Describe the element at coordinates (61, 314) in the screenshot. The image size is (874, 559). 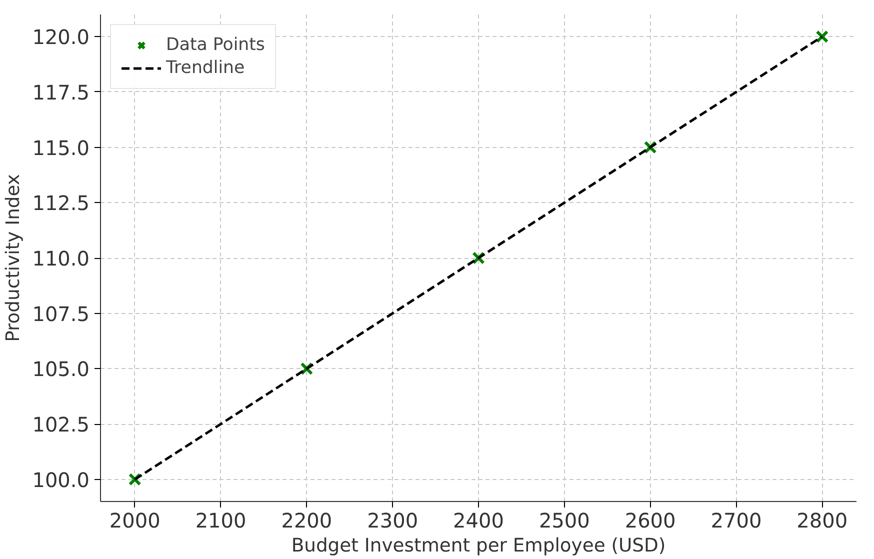
I see `y-tick-label: 107.5` at that location.